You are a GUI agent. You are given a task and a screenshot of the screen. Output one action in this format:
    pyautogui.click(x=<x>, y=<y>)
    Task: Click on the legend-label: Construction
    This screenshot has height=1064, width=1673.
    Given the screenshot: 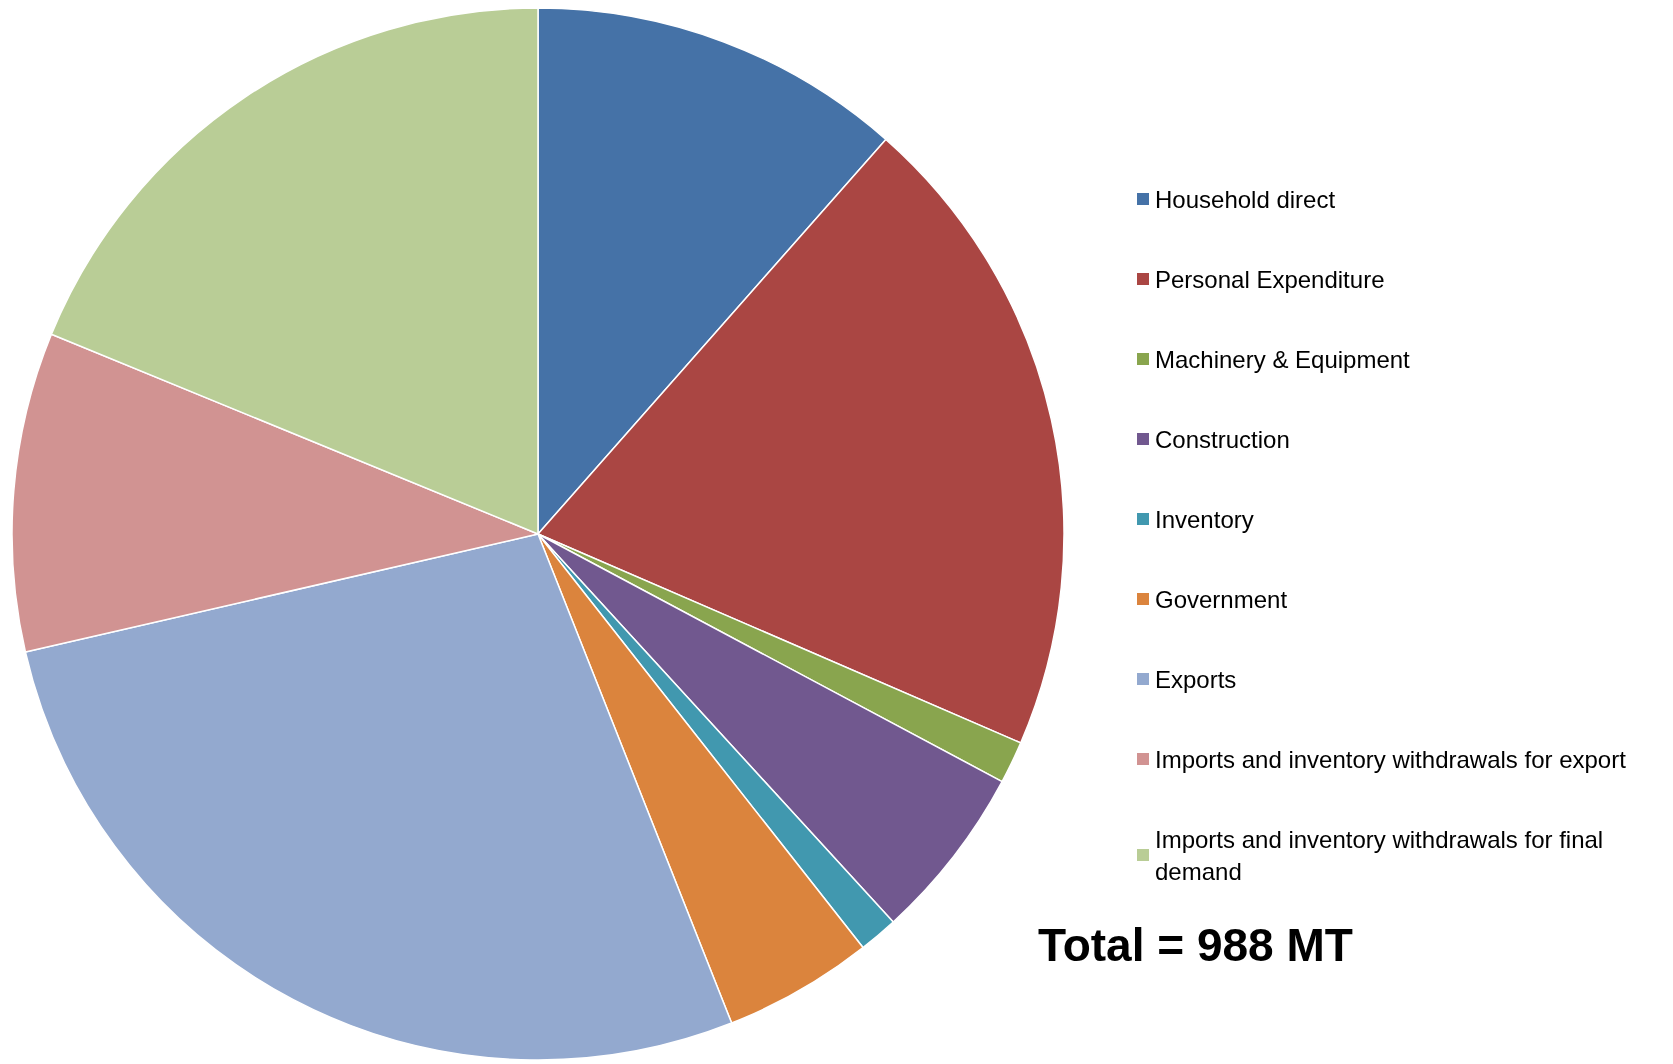 What is the action you would take?
    pyautogui.click(x=1222, y=439)
    